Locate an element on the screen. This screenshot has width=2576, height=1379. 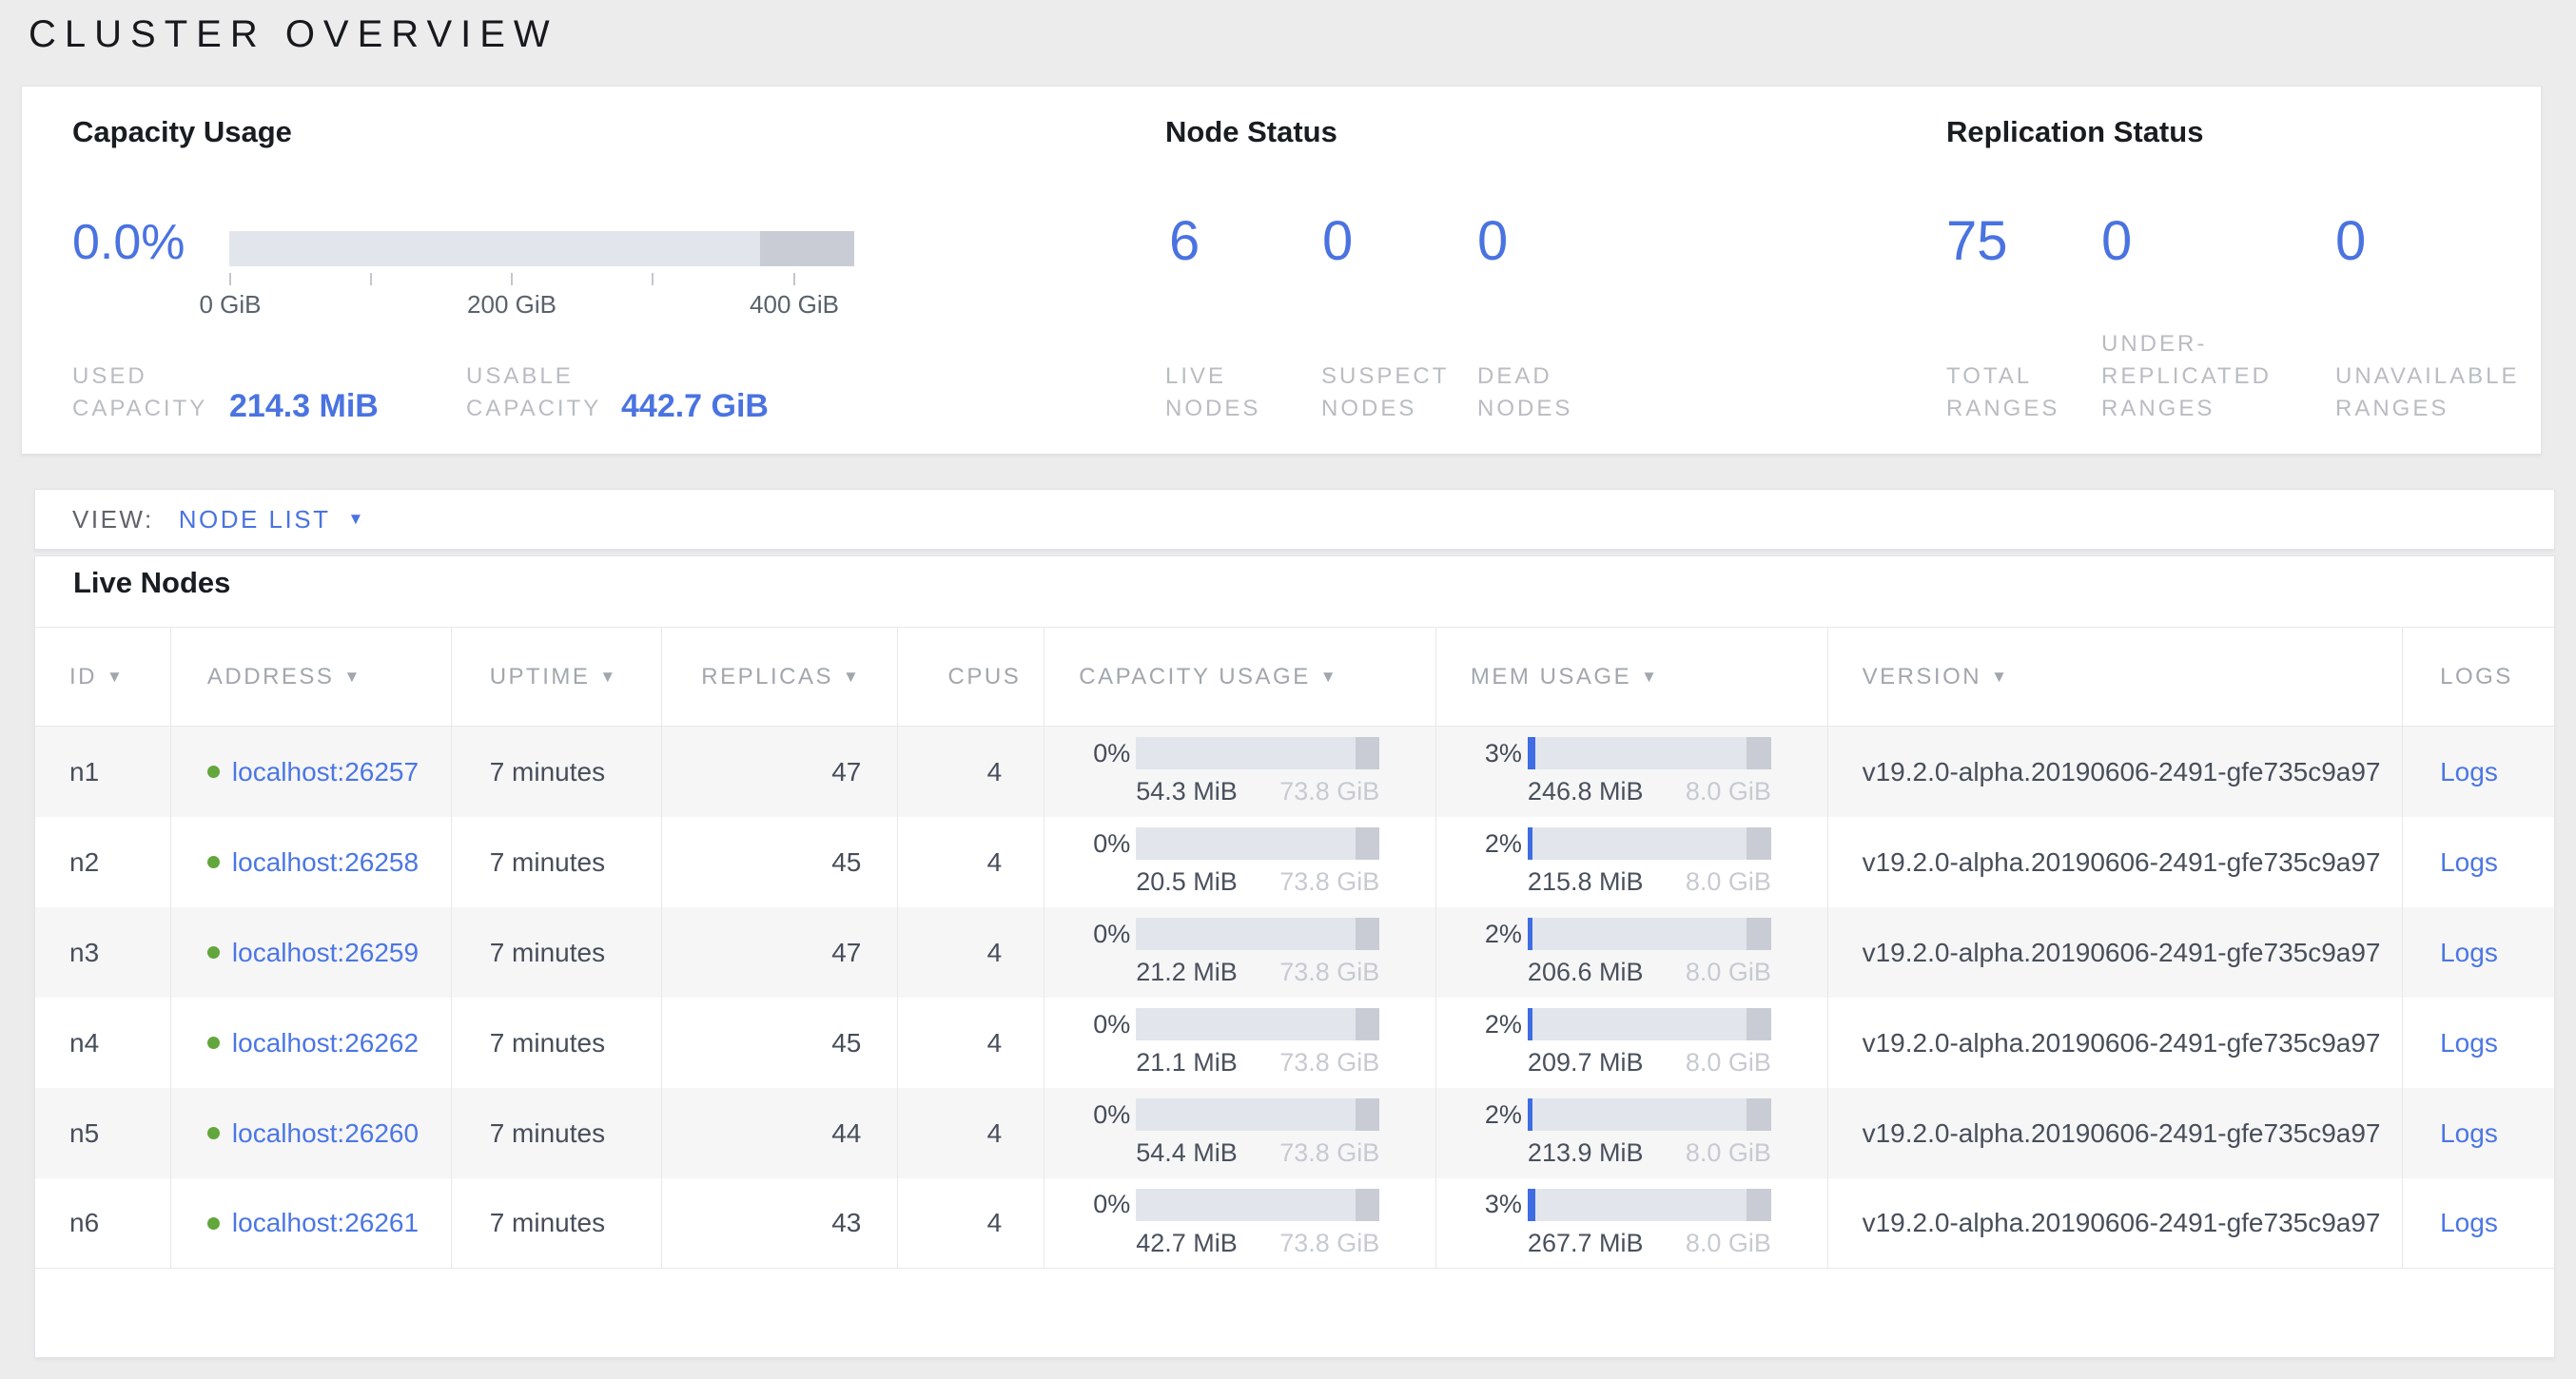
view-dropdown: NODE LIST is located at coordinates (255, 519).